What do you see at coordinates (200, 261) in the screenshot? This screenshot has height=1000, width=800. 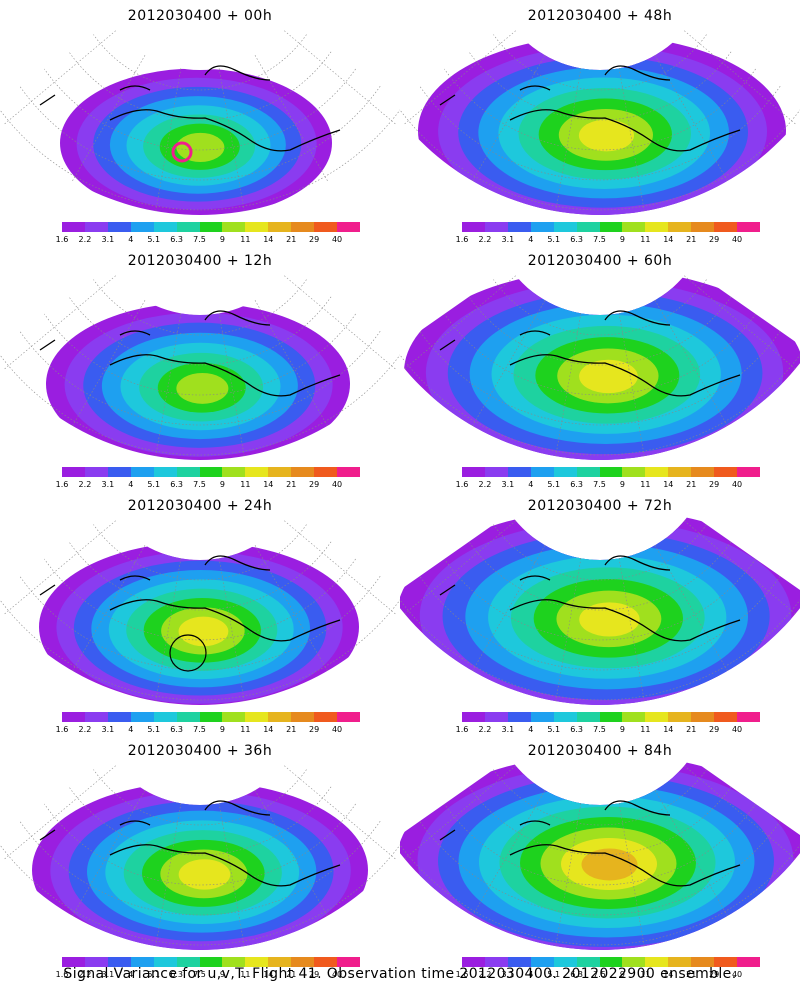 I see `panel-title: 2012030400 + 12h` at bounding box center [200, 261].